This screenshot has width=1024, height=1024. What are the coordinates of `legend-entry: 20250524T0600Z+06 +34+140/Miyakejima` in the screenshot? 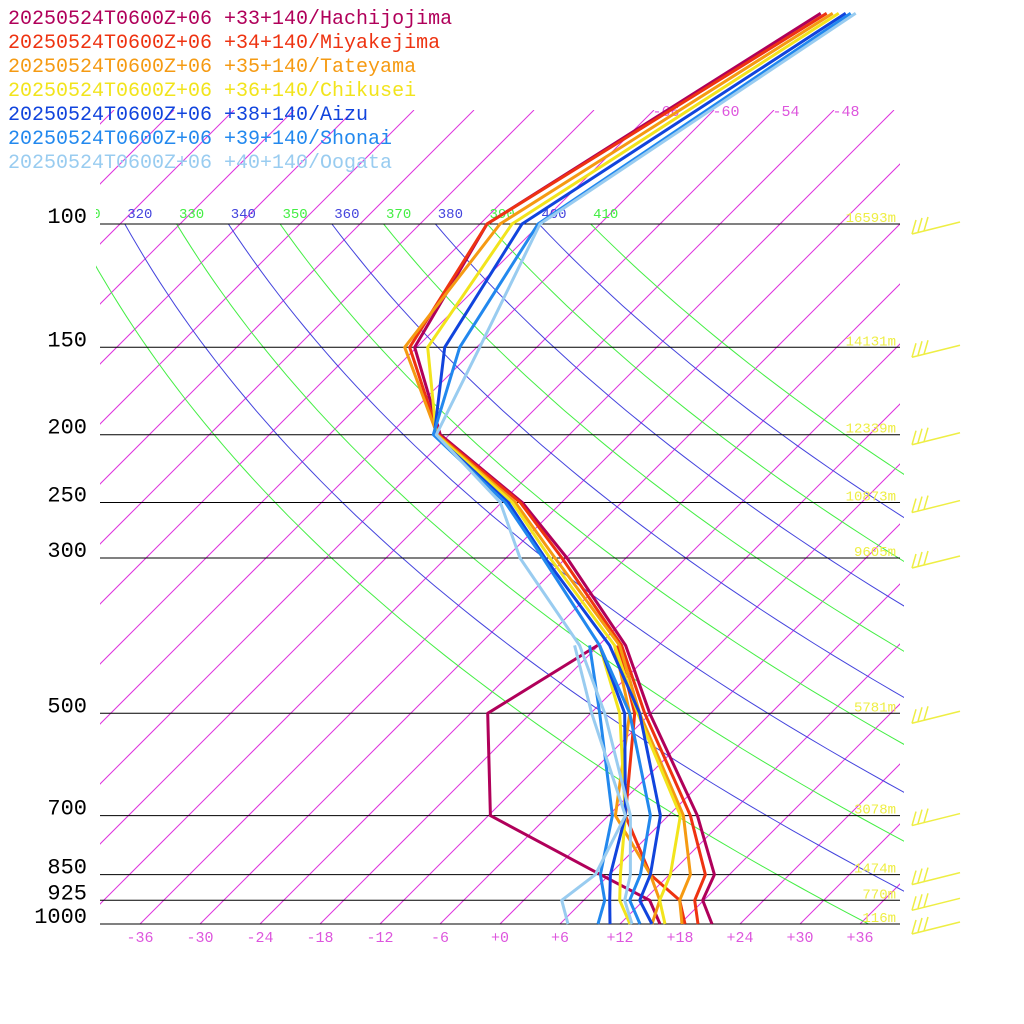 It's located at (224, 43).